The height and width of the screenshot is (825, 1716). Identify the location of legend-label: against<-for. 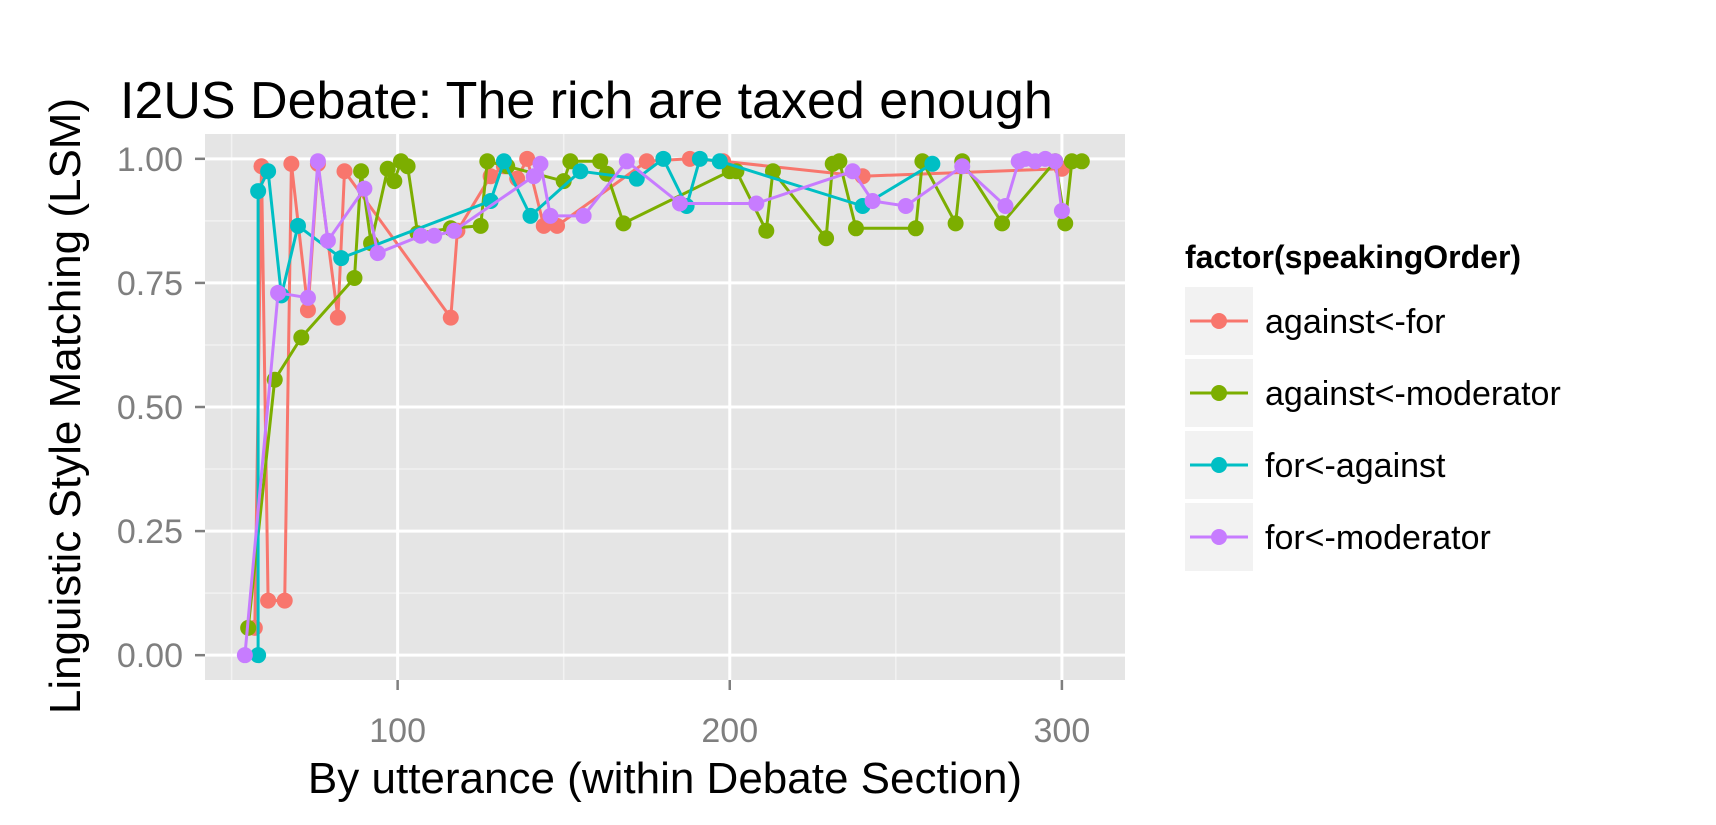
(1355, 322).